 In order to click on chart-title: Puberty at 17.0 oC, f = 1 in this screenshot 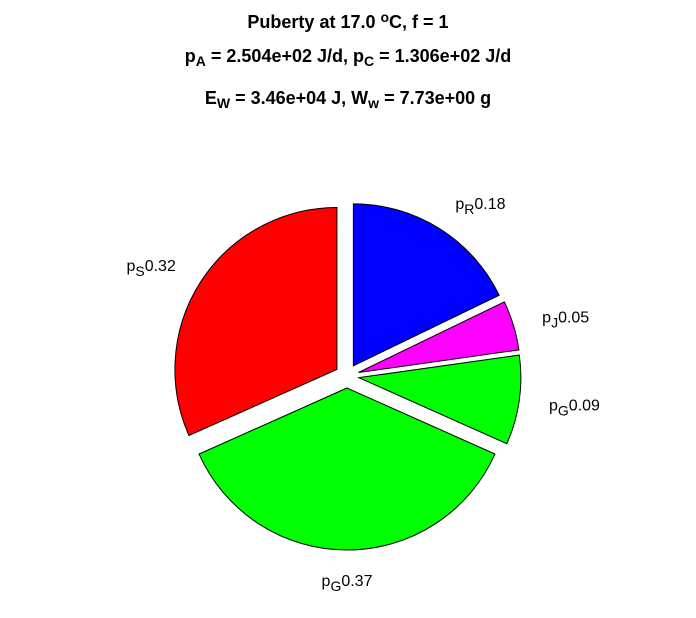, I will do `click(347, 20)`.